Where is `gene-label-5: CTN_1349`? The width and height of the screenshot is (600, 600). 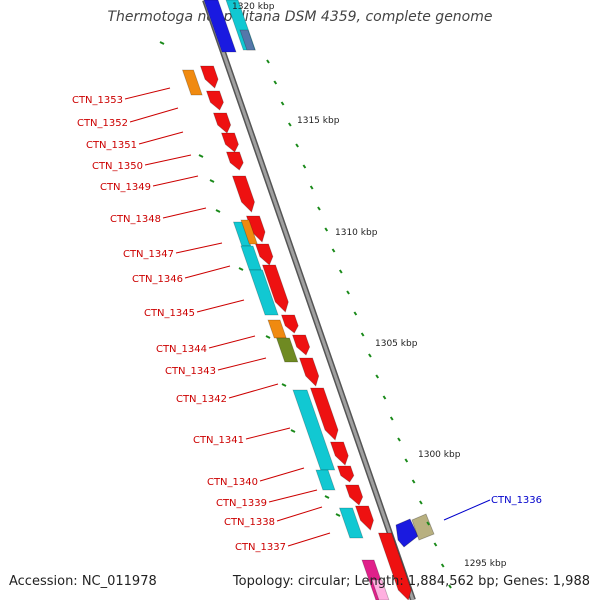 gene-label-5: CTN_1349 is located at coordinates (125, 187).